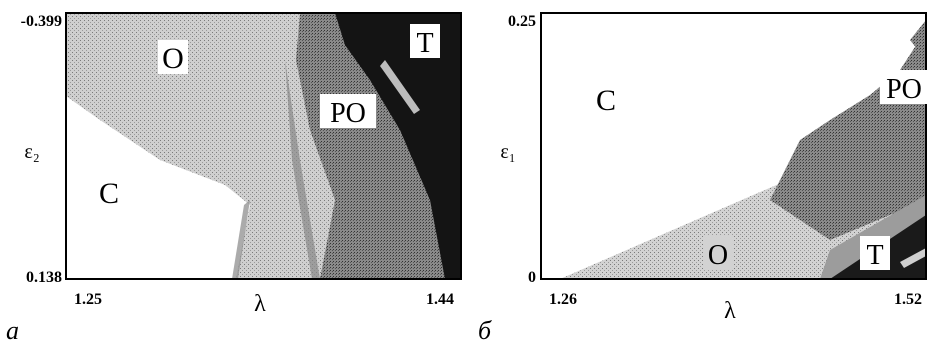 The image size is (928, 346). What do you see at coordinates (507, 152) in the screenshot?
I see `y-axis-label: ε₁` at bounding box center [507, 152].